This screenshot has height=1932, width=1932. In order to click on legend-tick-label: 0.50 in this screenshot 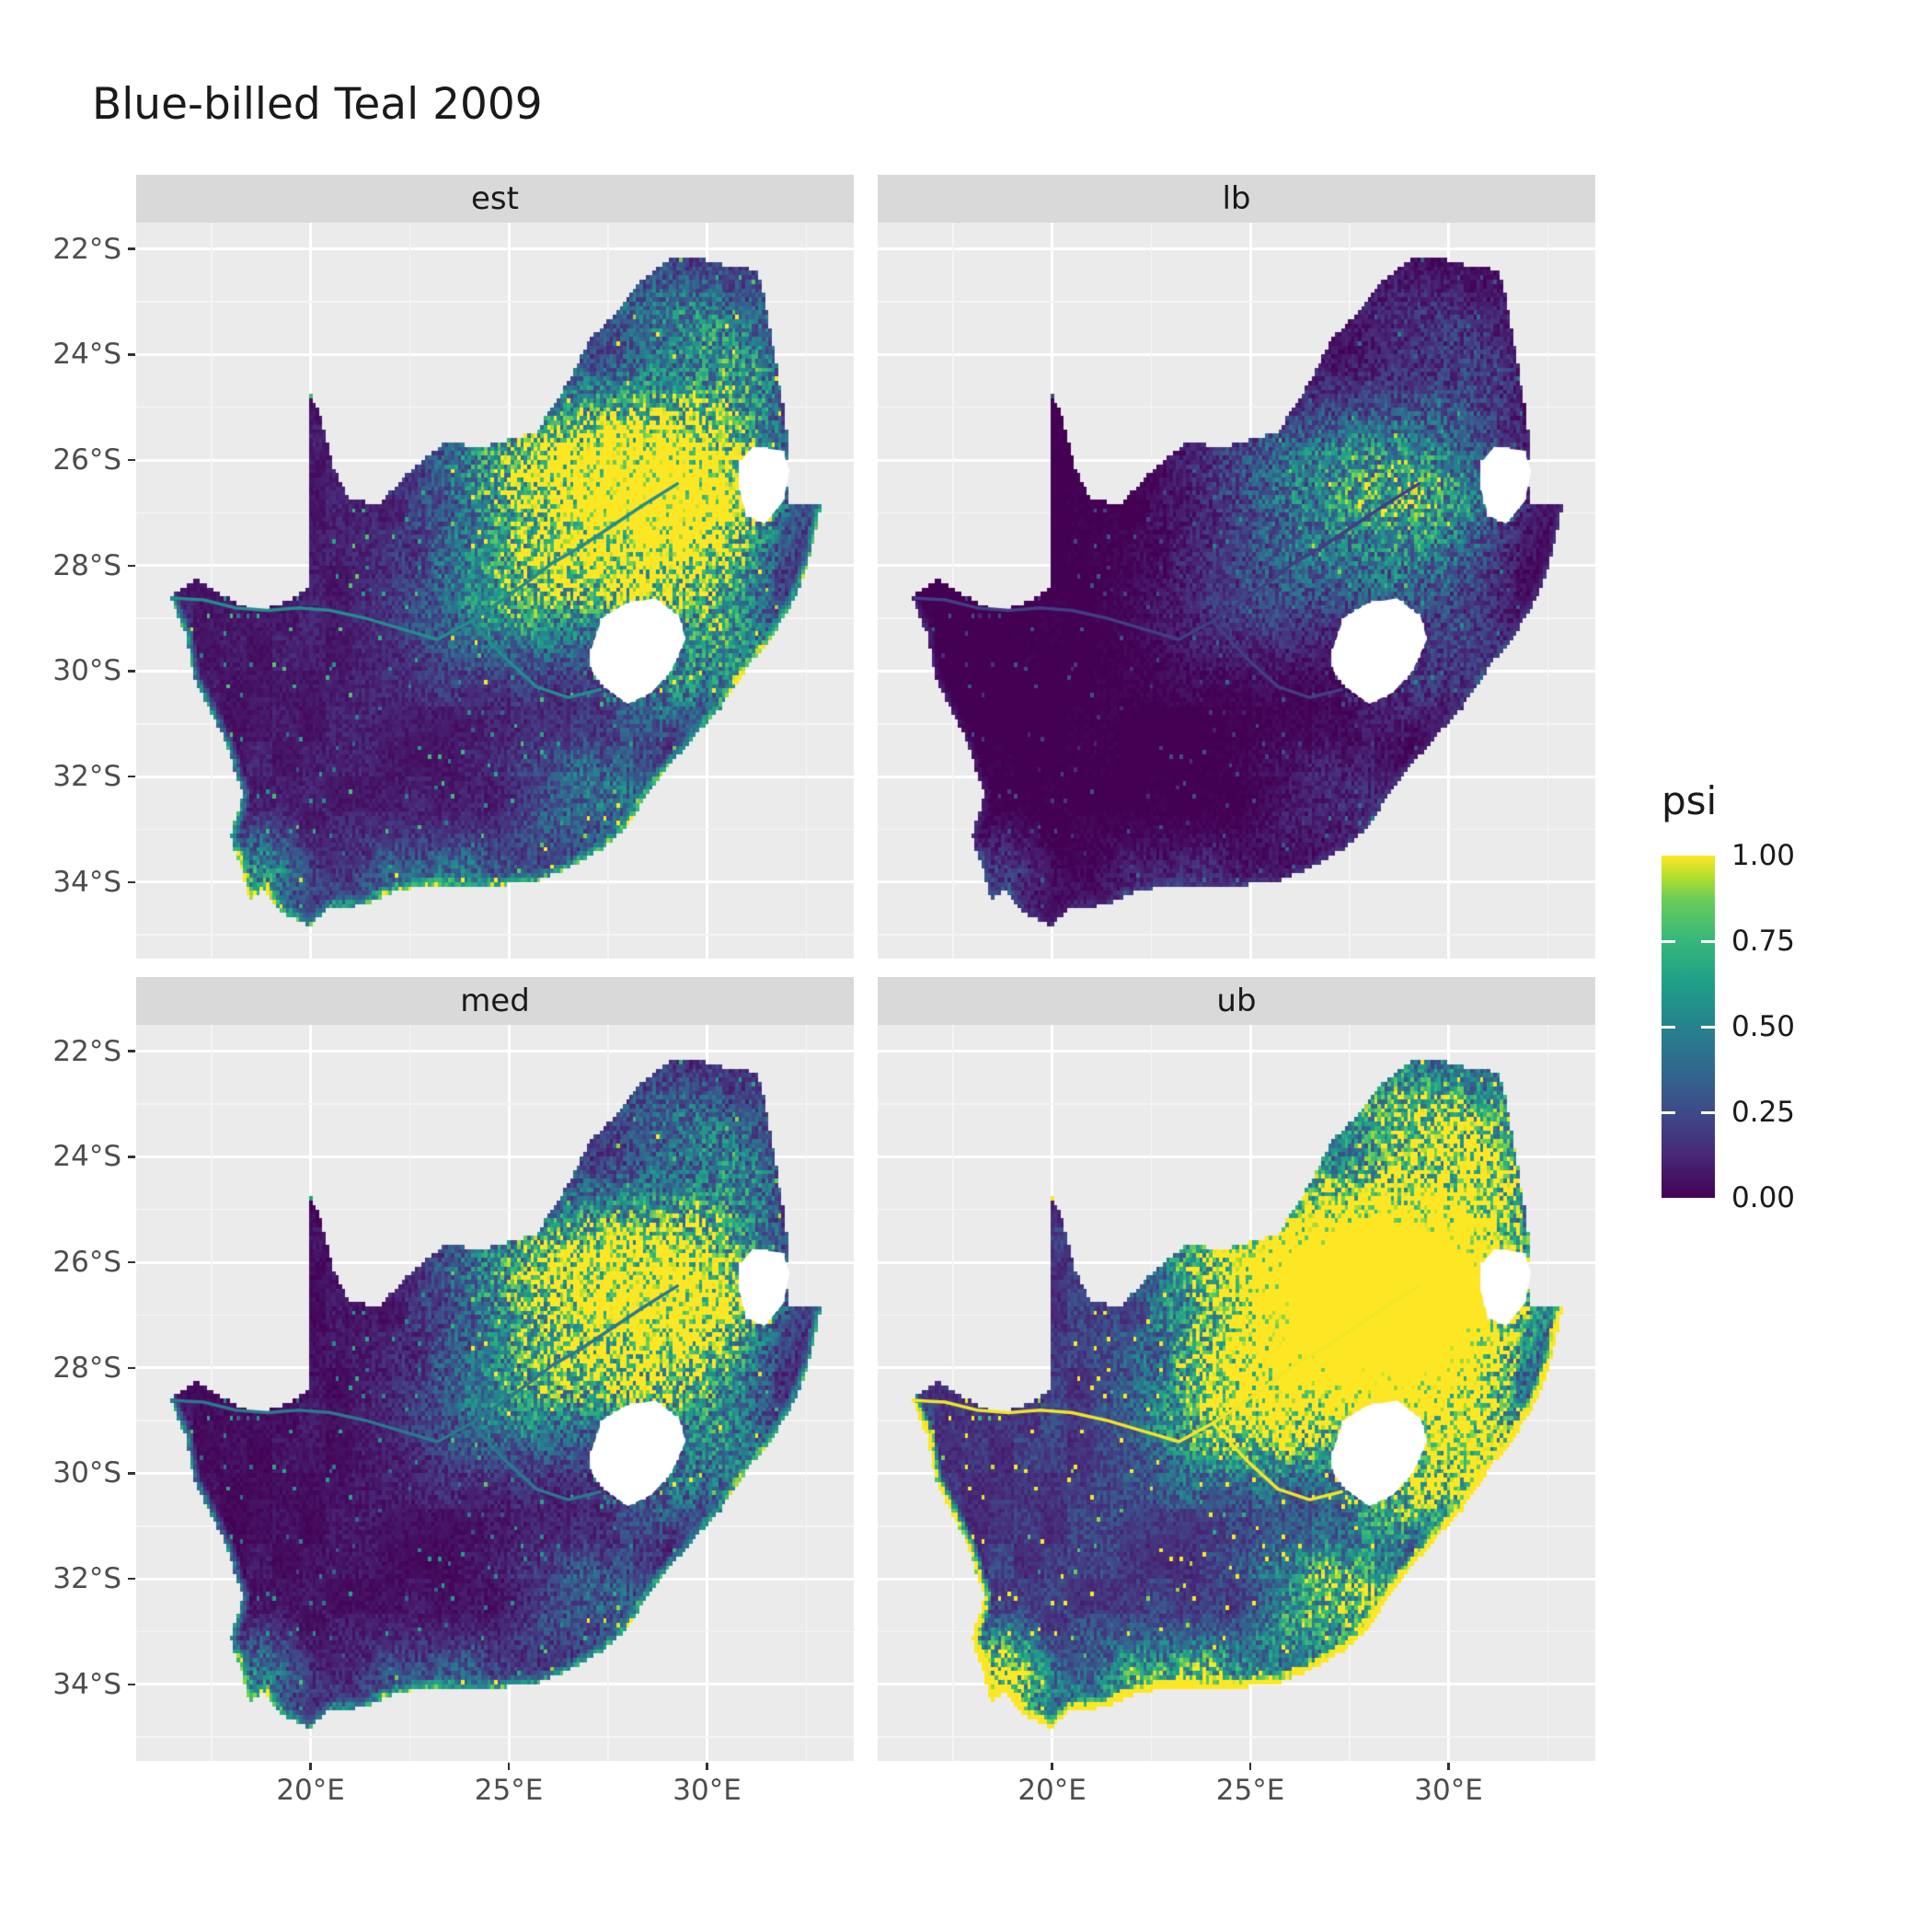, I will do `click(1763, 1026)`.